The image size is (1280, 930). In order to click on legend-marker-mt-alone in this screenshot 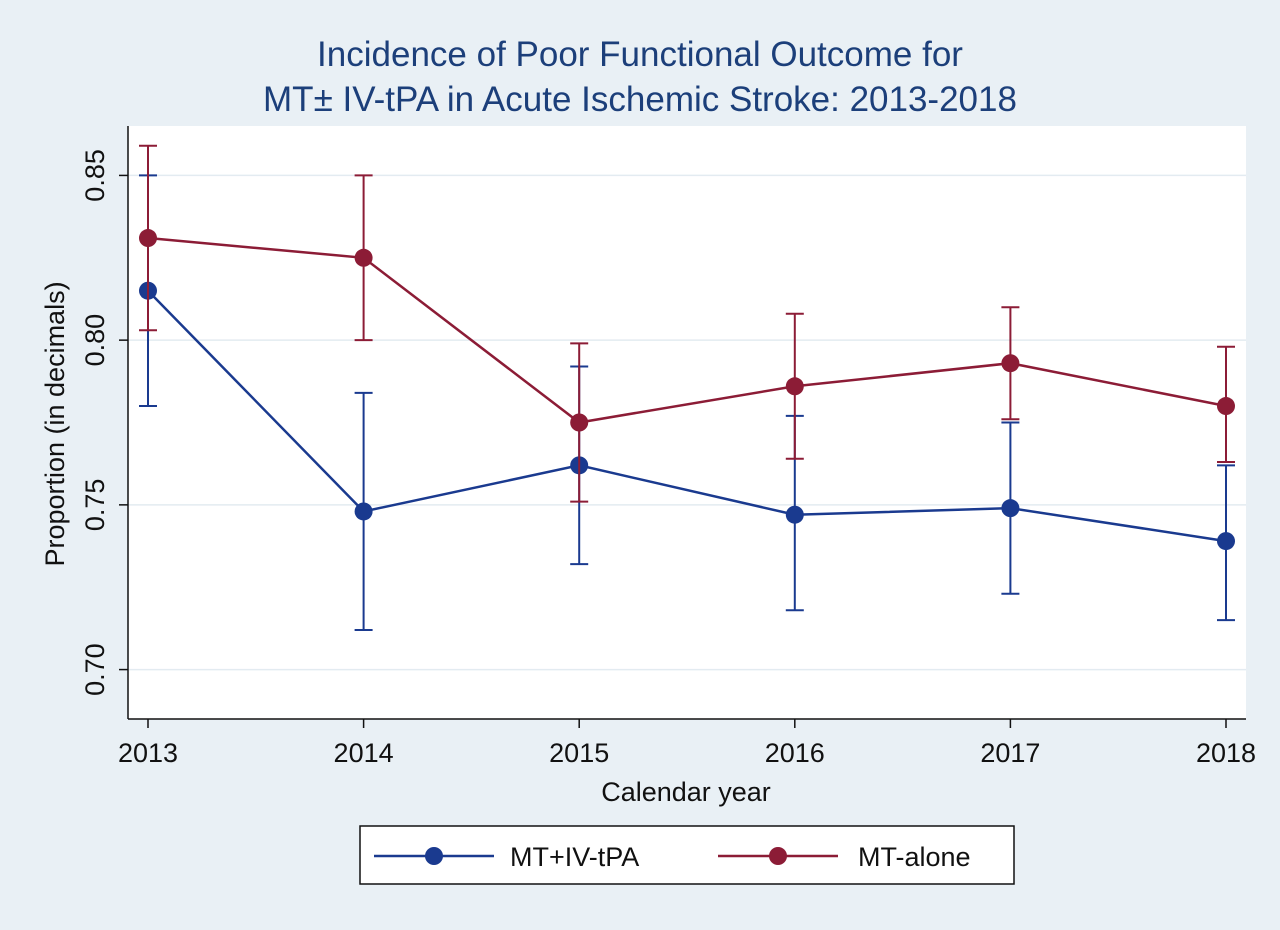, I will do `click(778, 856)`.